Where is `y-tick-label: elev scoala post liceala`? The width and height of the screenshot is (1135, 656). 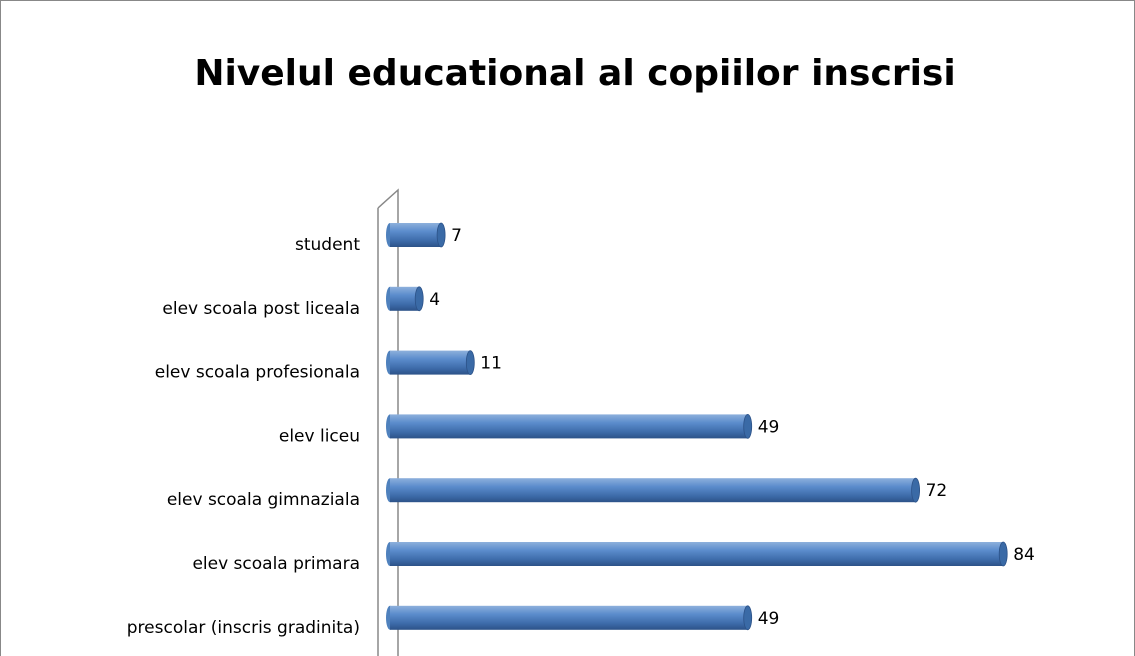
y-tick-label: elev scoala post liceala is located at coordinates (261, 309).